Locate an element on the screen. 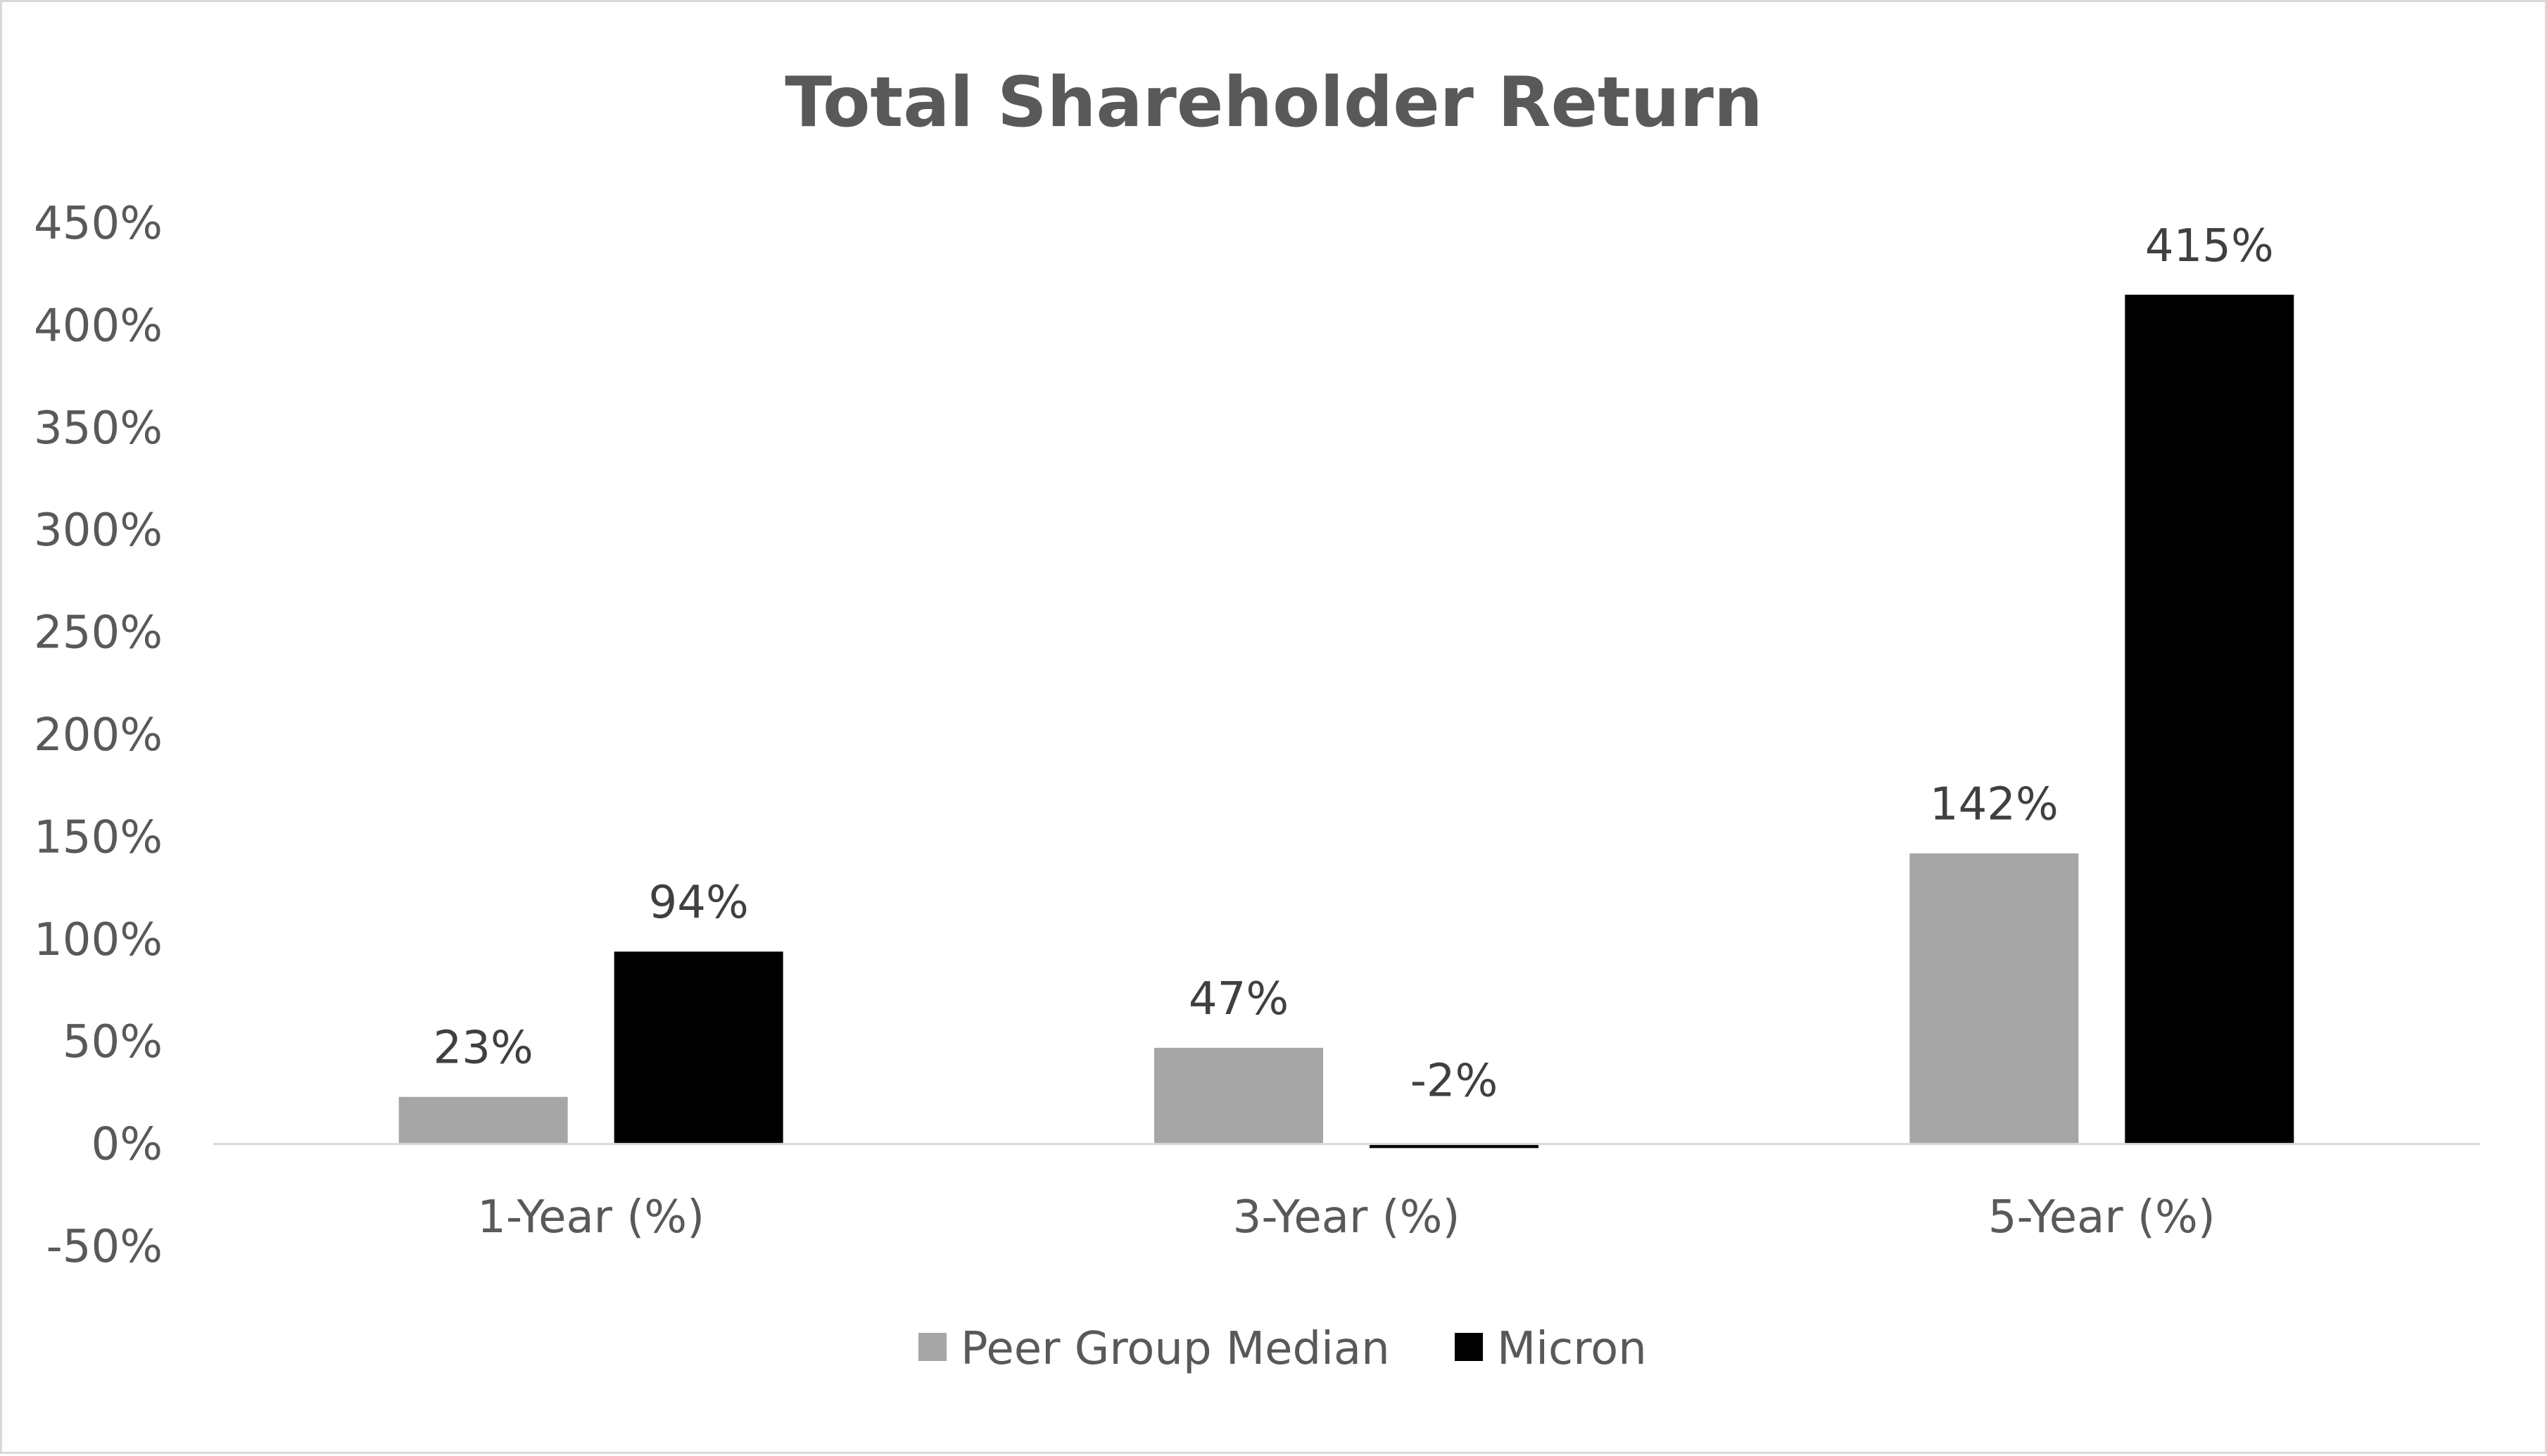 The height and width of the screenshot is (1456, 2547). y-tick-label: 150% is located at coordinates (98, 837).